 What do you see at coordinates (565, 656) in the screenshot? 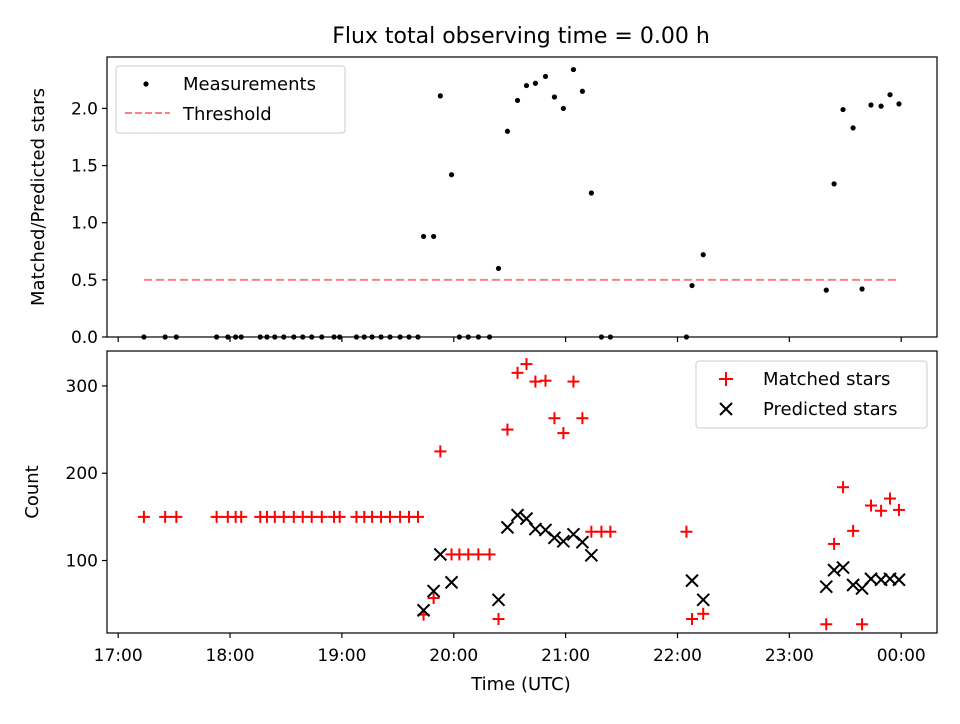
I see `bottom-xtick-label: 21:00` at bounding box center [565, 656].